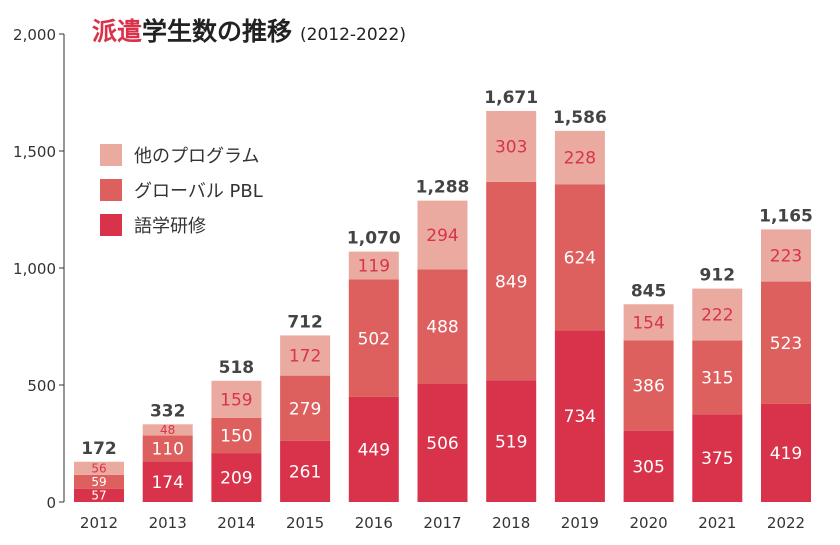  I want to click on bar-2018-global, so click(511, 281).